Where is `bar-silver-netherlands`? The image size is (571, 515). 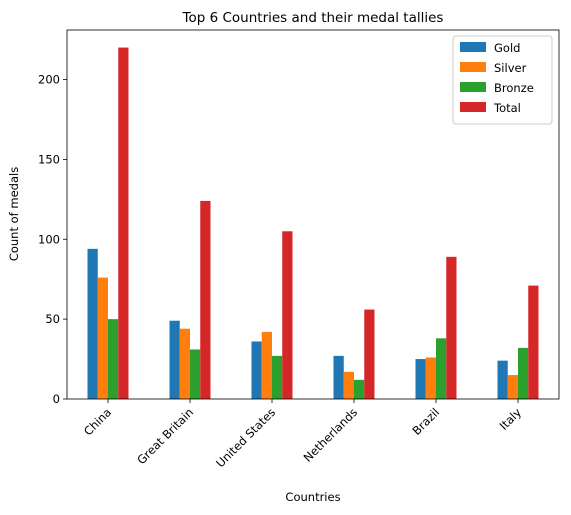
bar-silver-netherlands is located at coordinates (348, 385).